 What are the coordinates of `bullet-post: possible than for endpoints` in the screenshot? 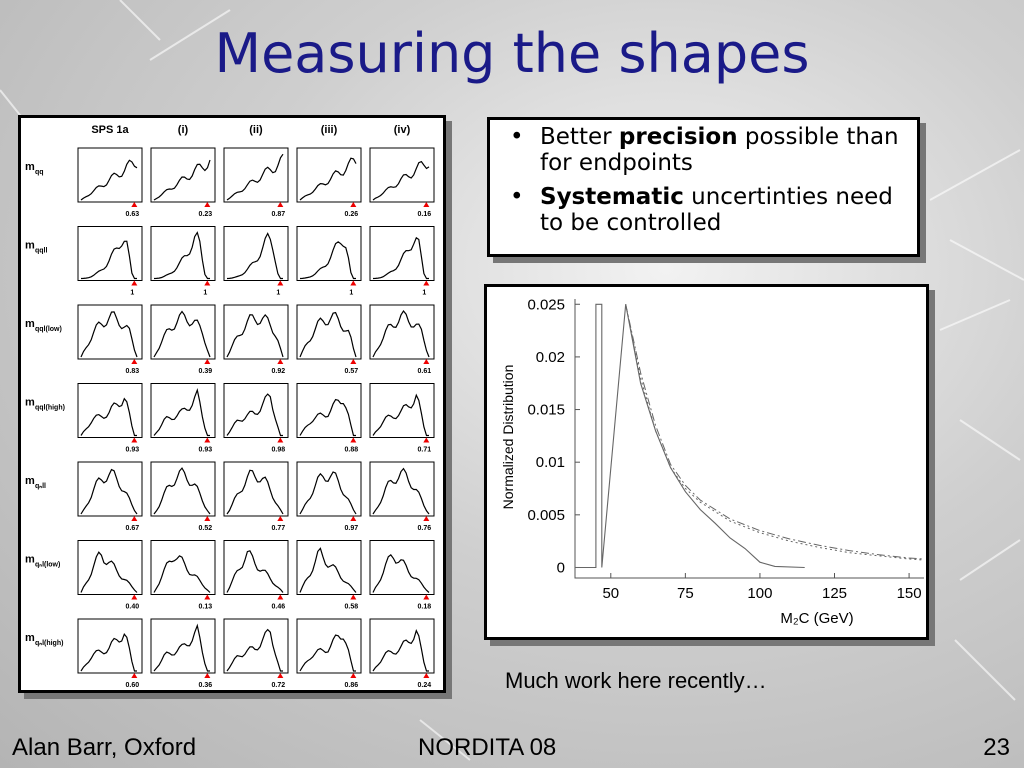 It's located at (719, 150).